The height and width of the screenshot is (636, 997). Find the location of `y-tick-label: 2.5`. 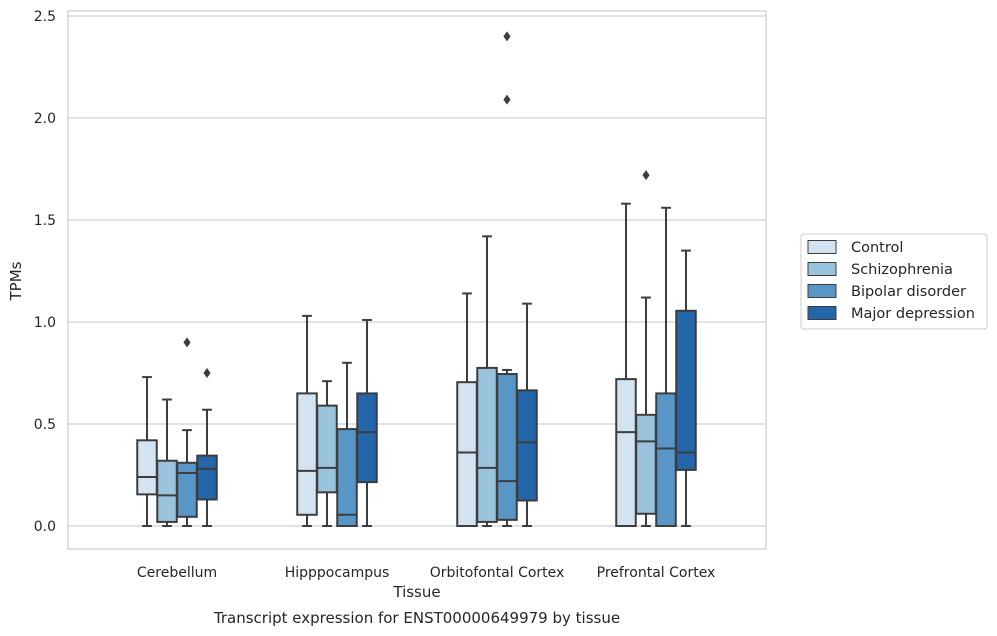

y-tick-label: 2.5 is located at coordinates (45, 17).